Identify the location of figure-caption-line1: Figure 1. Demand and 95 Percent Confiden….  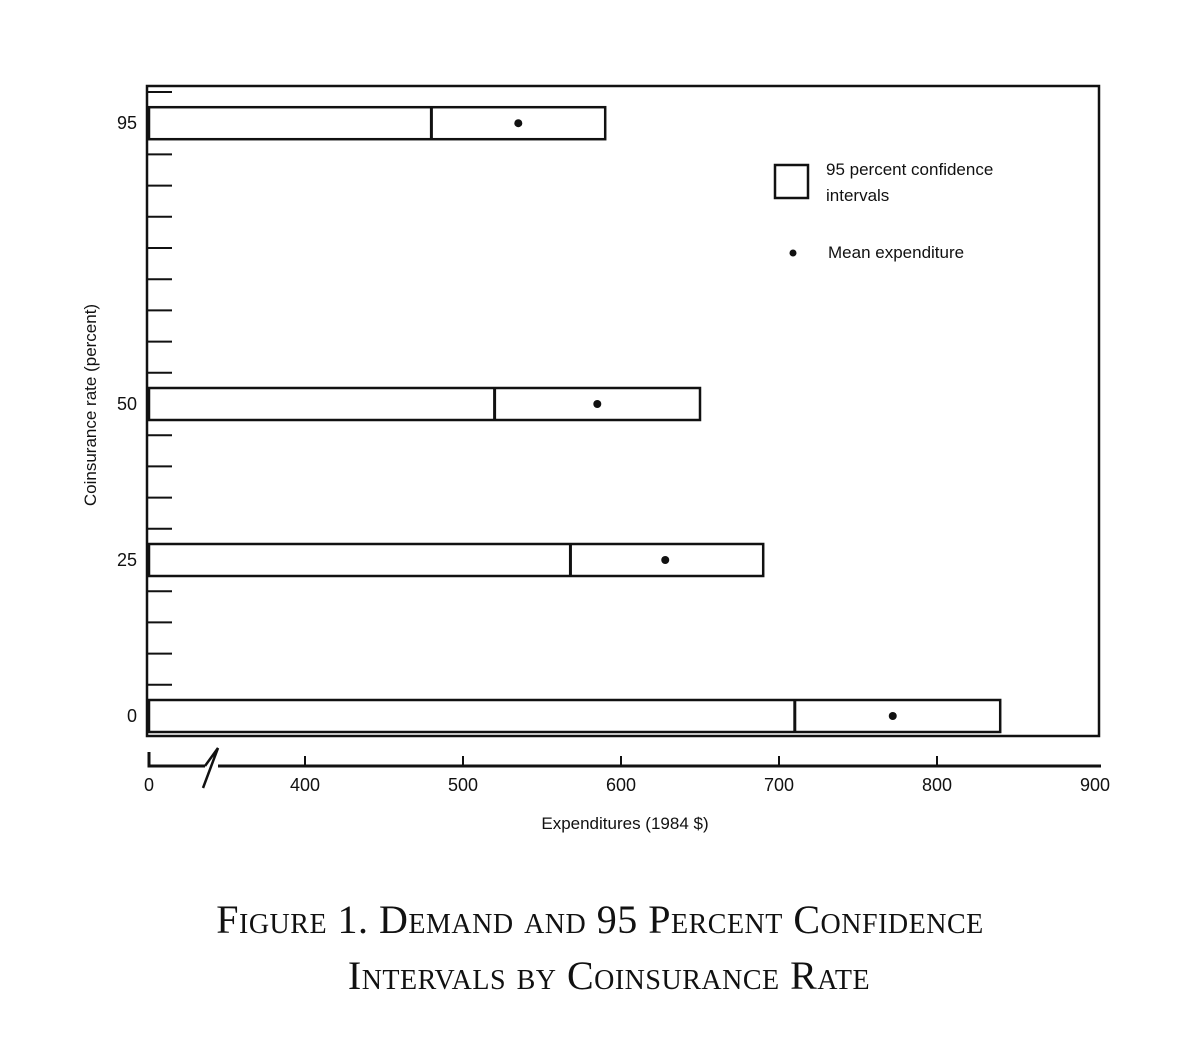
(600, 919).